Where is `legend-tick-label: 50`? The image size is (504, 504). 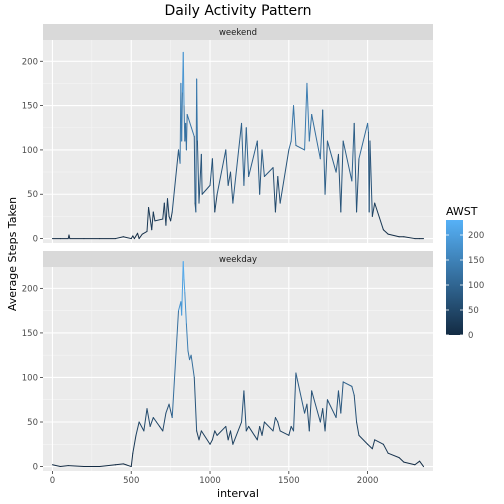
legend-tick-label: 50 is located at coordinates (473, 311).